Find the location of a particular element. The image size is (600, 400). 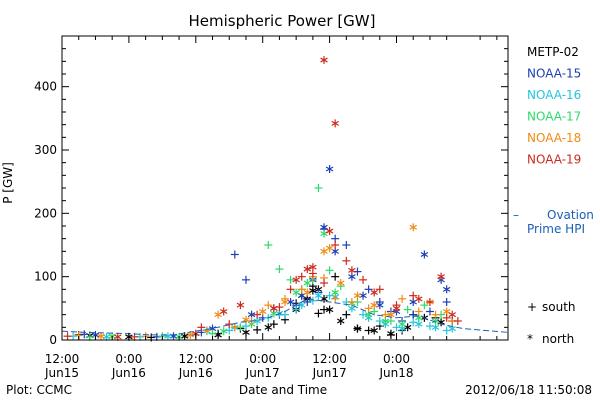

legend-north-symbol: * is located at coordinates (530, 339).